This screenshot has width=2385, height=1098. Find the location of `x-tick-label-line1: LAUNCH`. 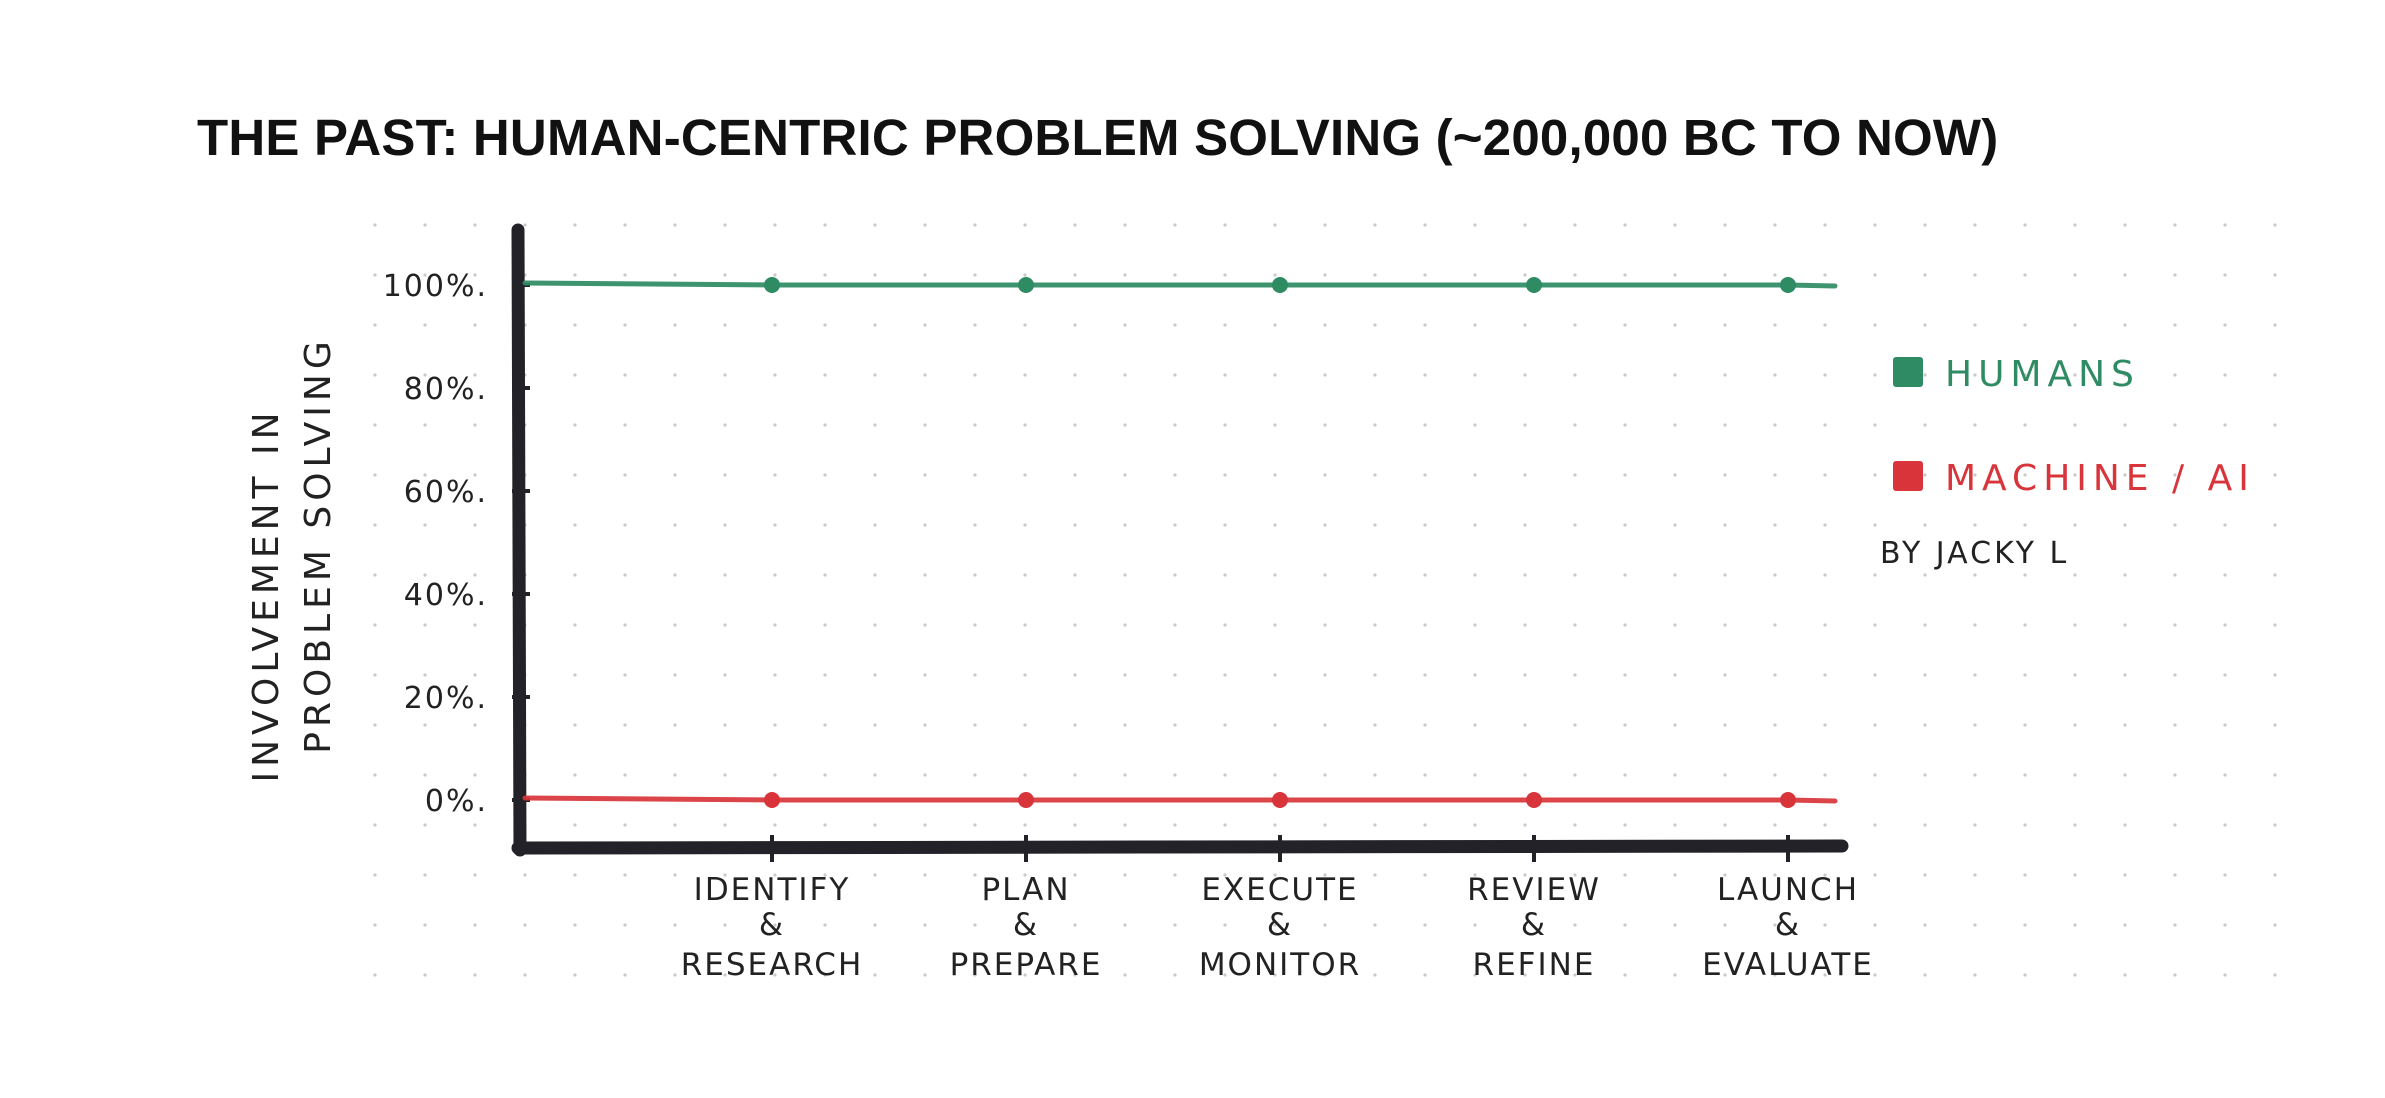

x-tick-label-line1: LAUNCH is located at coordinates (1788, 890).